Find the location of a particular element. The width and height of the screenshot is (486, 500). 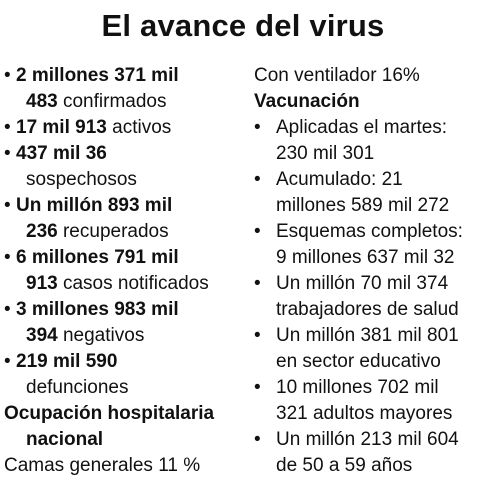

stat-label: confirmados is located at coordinates (112, 101).